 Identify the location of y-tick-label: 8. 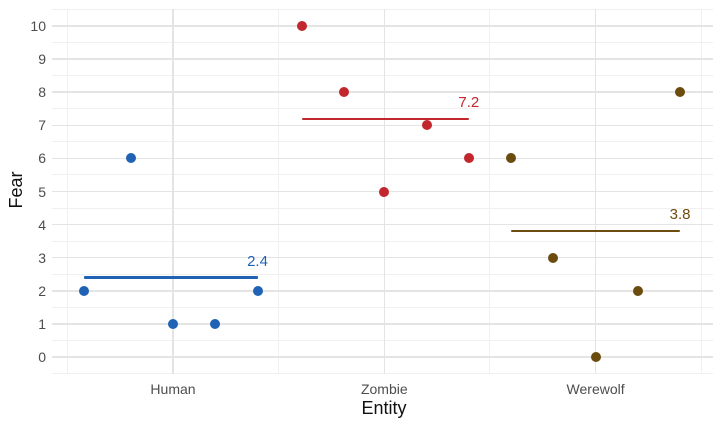
(42, 92).